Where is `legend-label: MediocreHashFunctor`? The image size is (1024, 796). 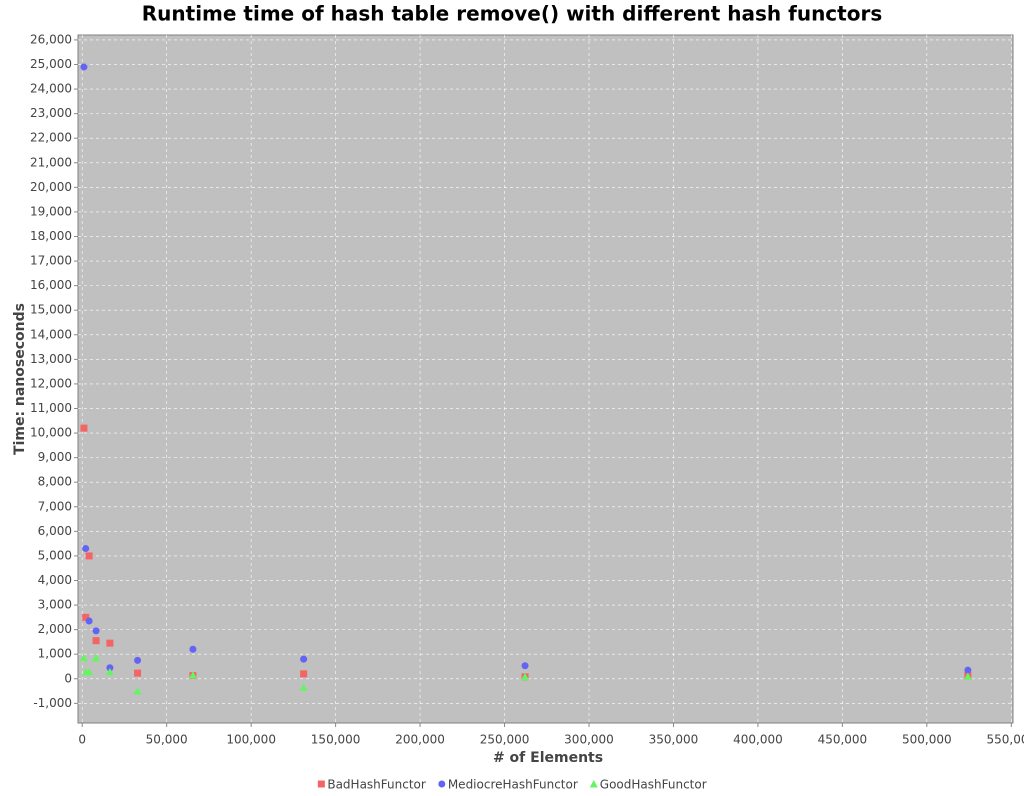 legend-label: MediocreHashFunctor is located at coordinates (513, 785).